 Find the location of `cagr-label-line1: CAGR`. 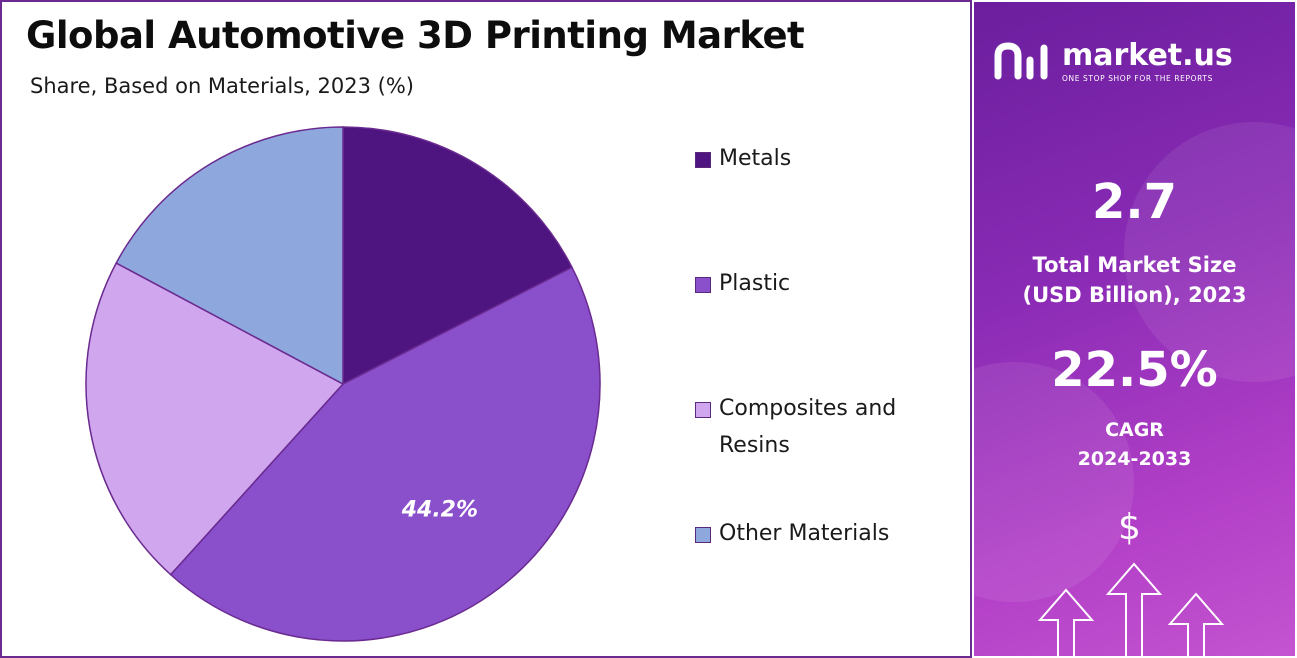

cagr-label-line1: CAGR is located at coordinates (1134, 430).